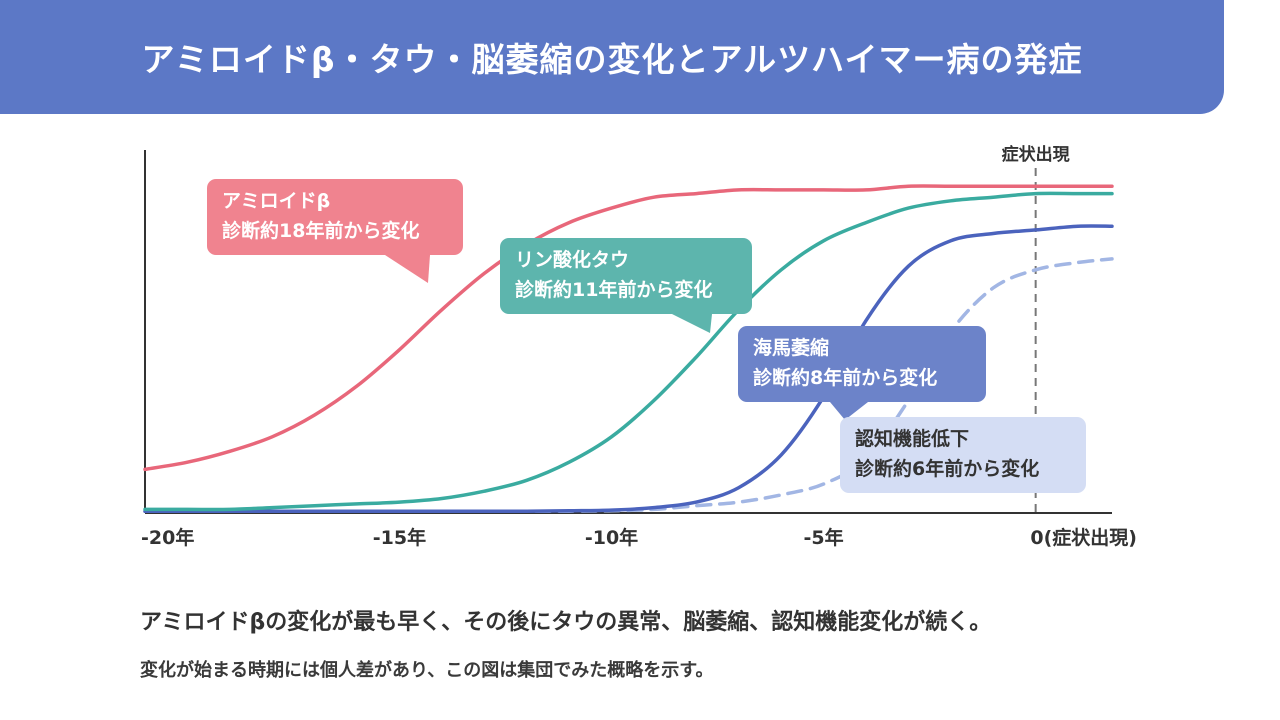  Describe the element at coordinates (572, 259) in the screenshot. I see `series-label-text: リン酸化タウ` at that location.